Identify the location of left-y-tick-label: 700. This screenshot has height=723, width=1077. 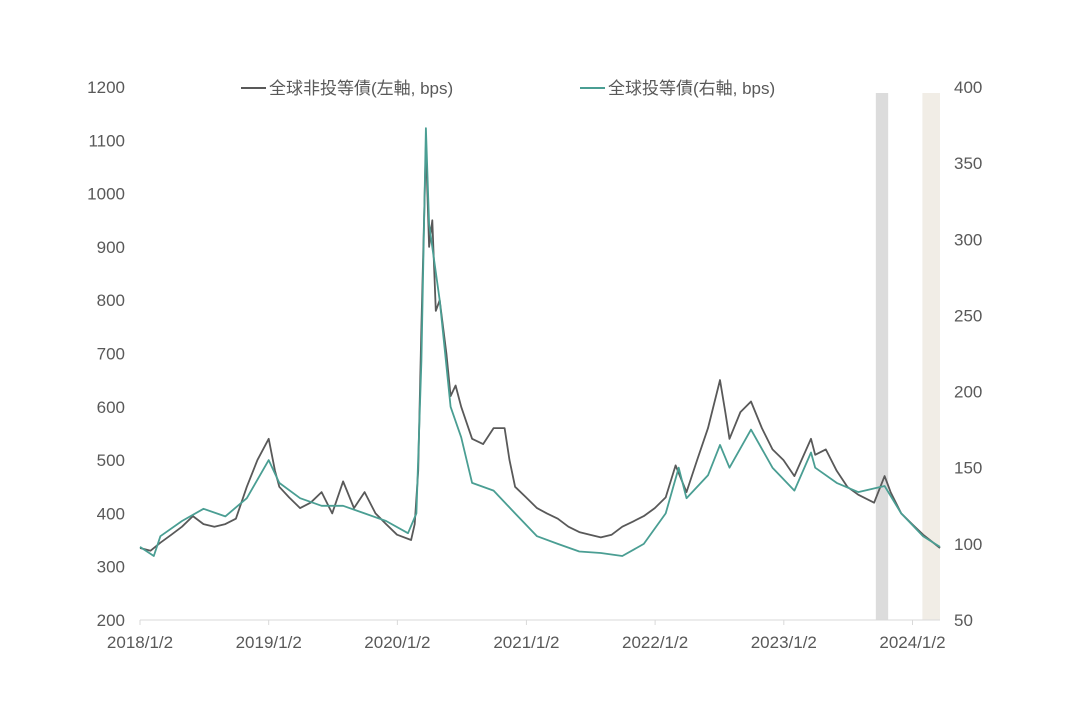
(111, 354).